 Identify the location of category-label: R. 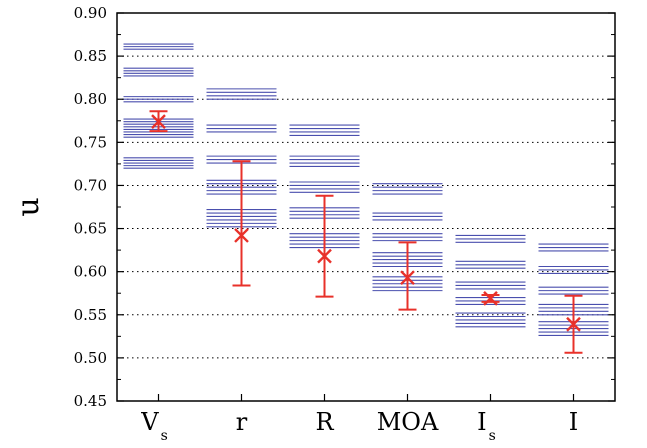
(324, 422).